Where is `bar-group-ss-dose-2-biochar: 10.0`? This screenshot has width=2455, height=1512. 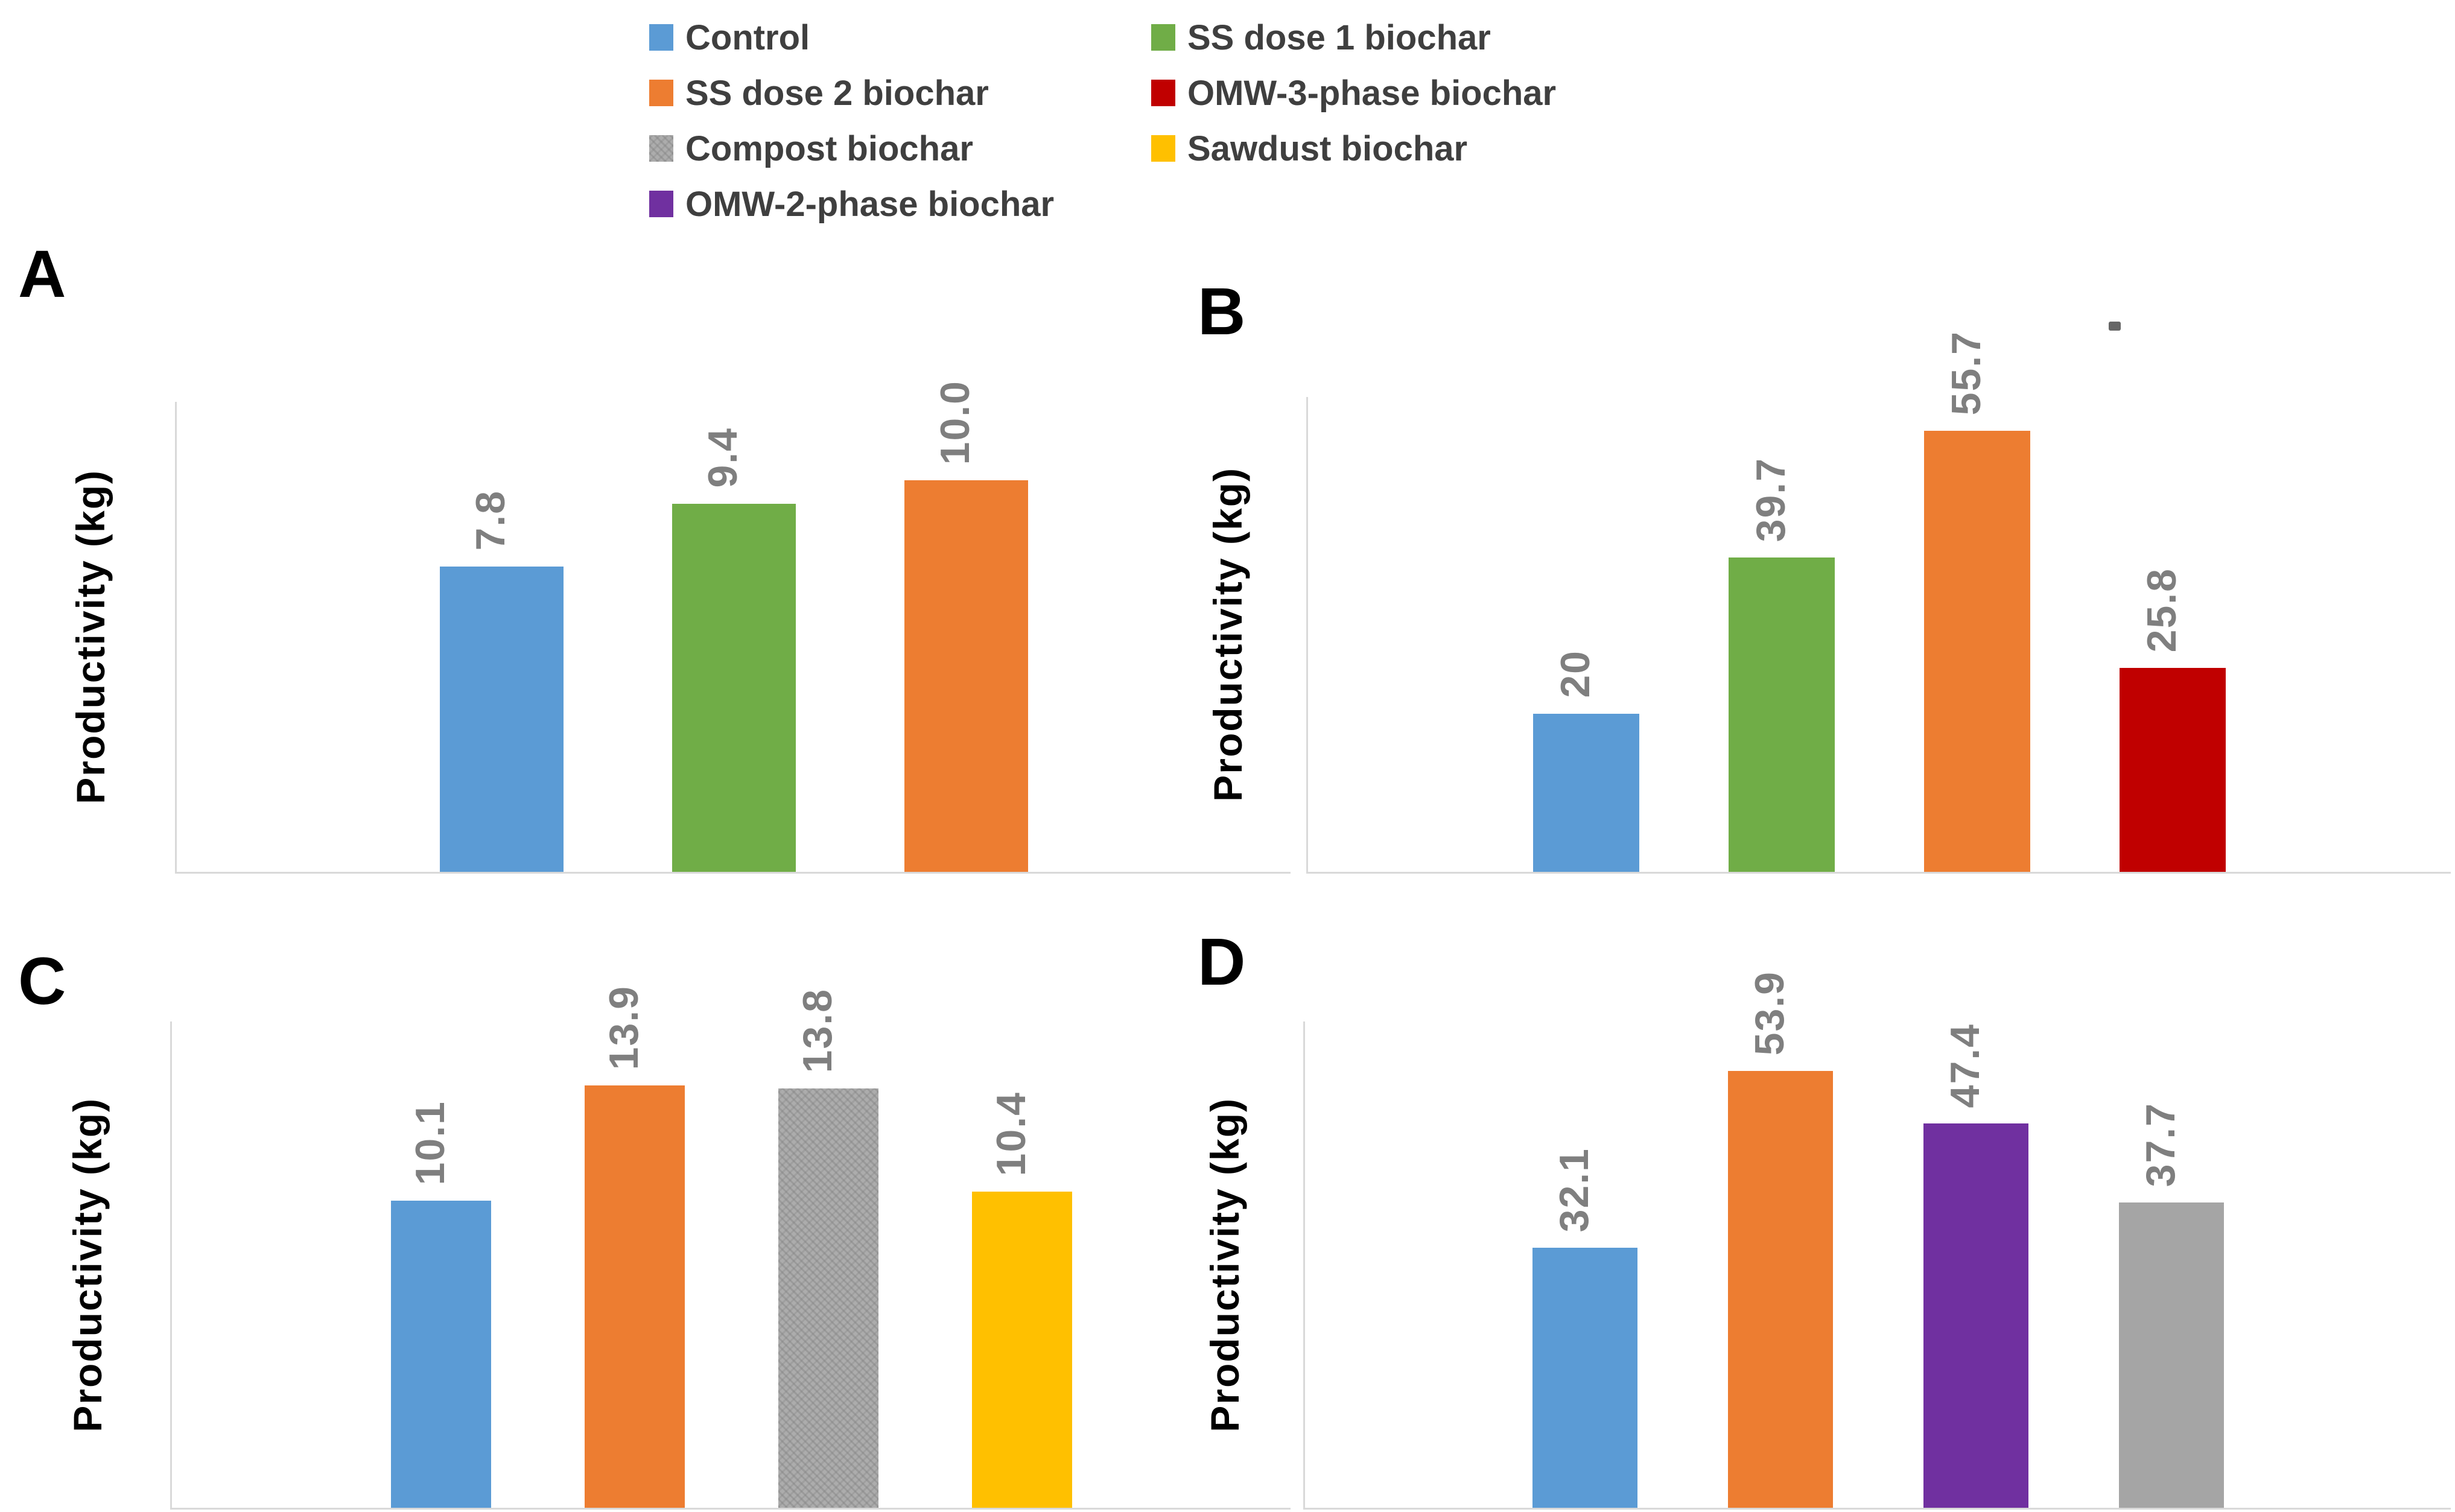 bar-group-ss-dose-2-biochar: 10.0 is located at coordinates (966, 626).